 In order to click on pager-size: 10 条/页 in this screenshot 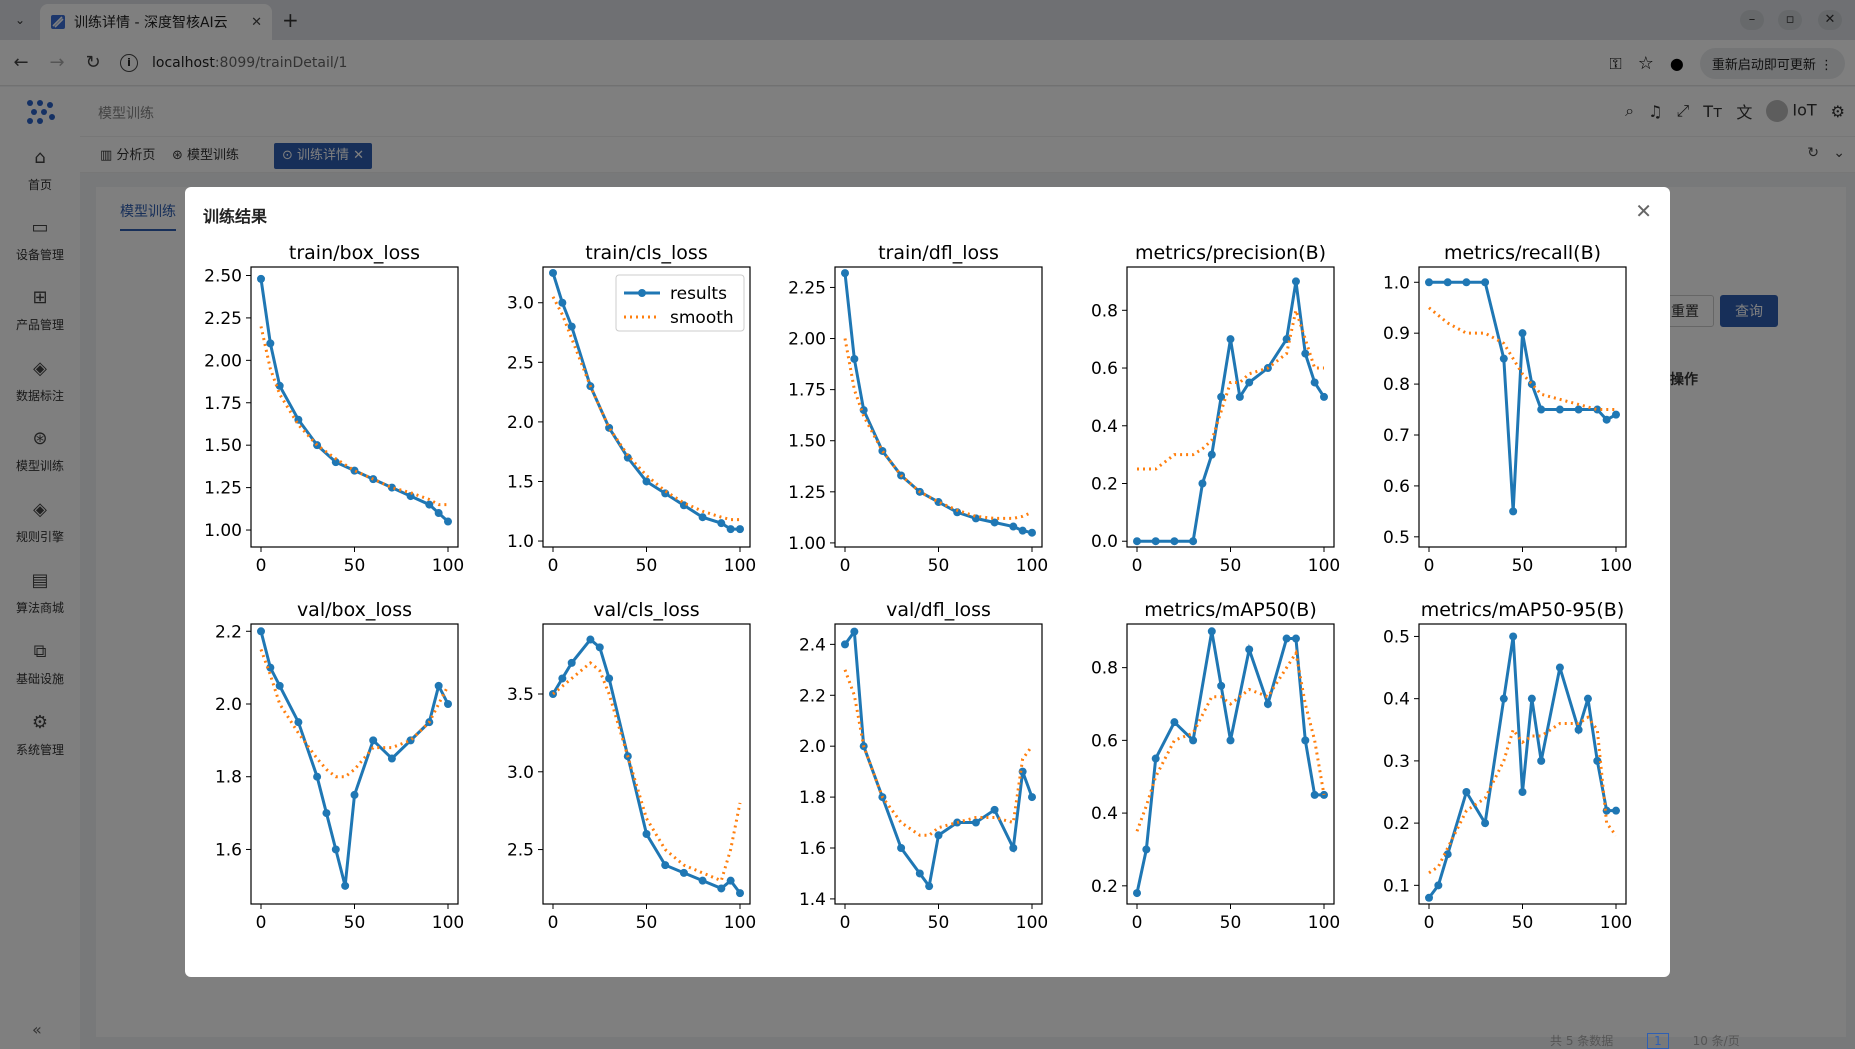, I will do `click(1716, 1041)`.